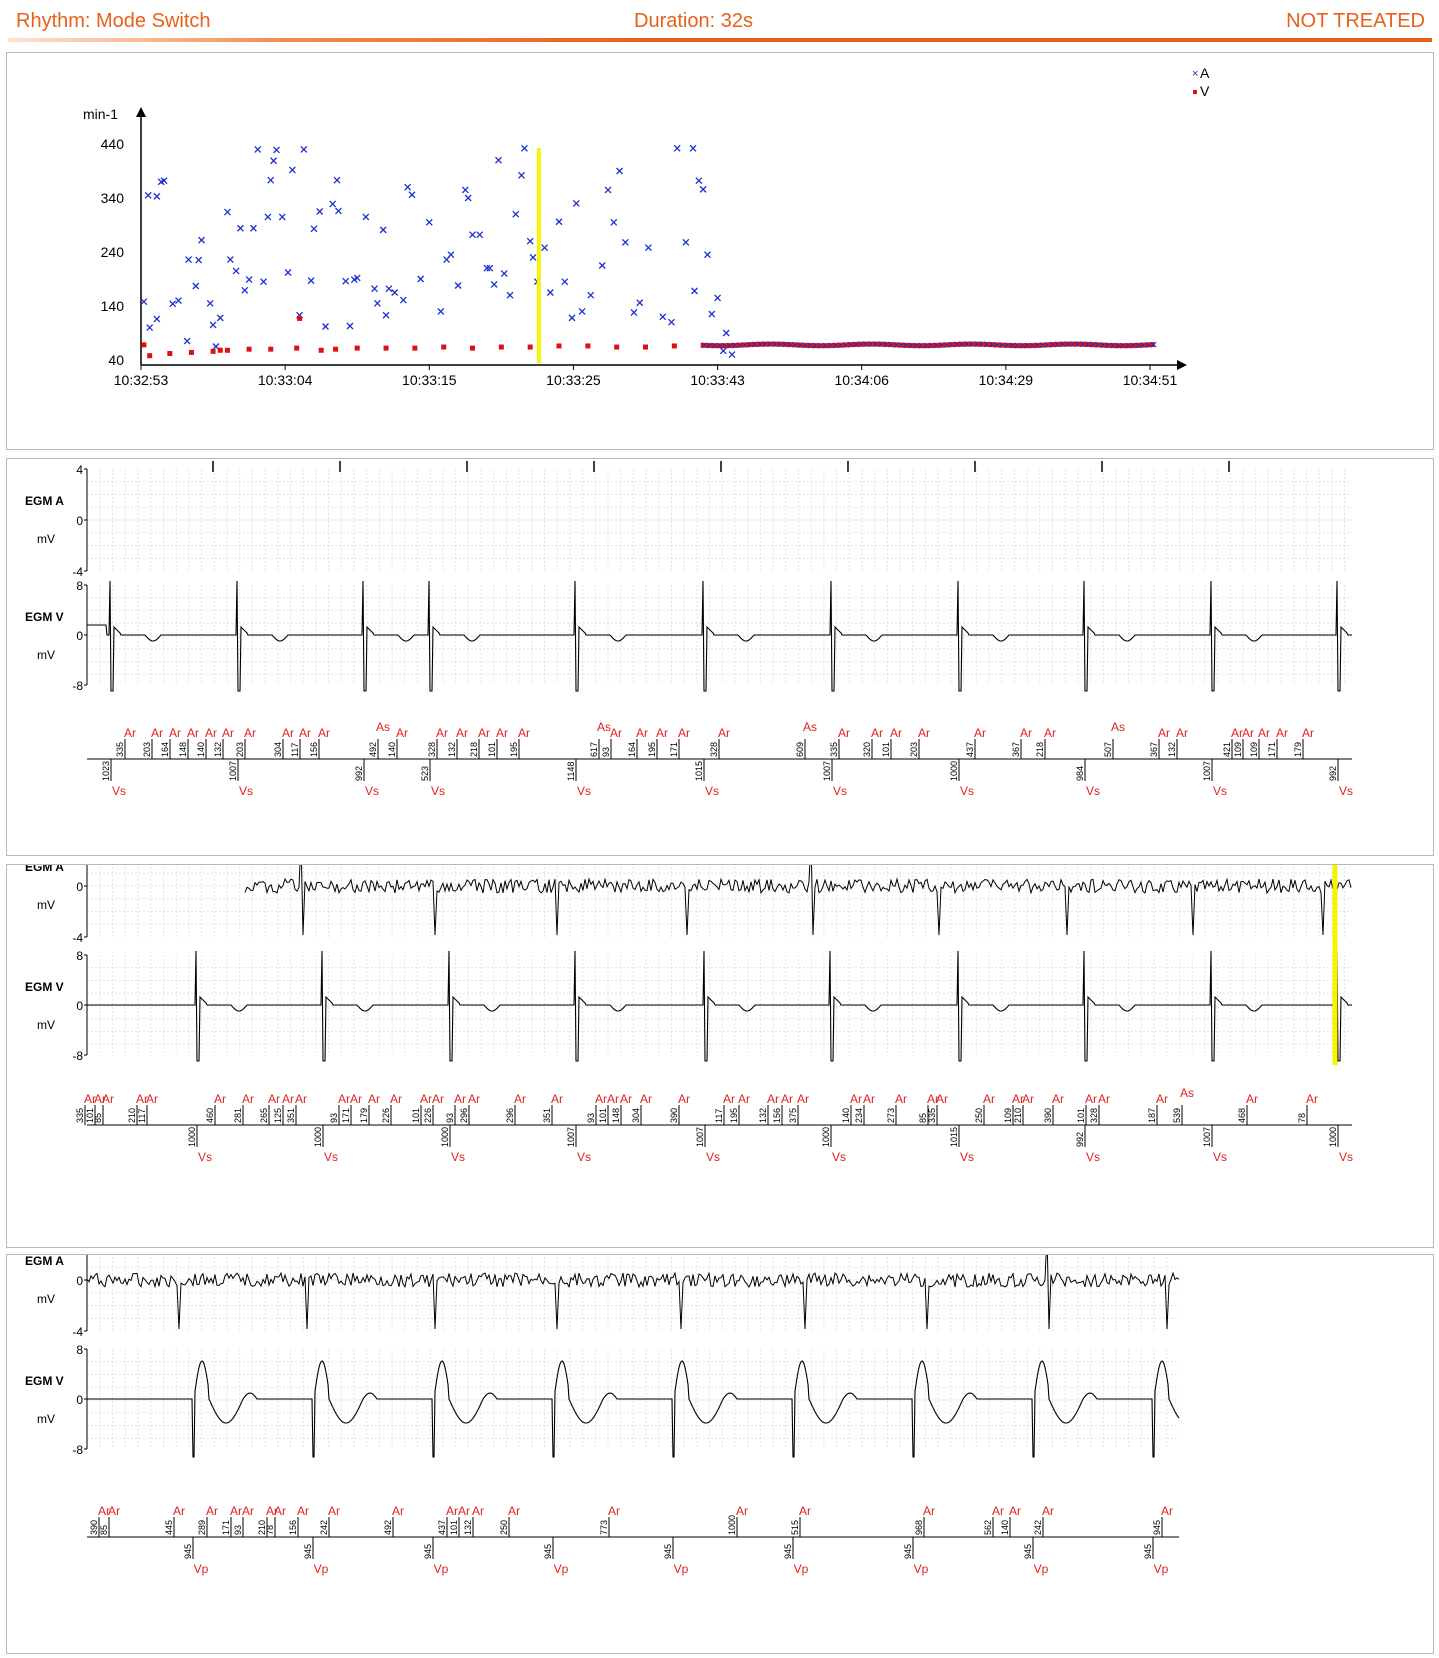  I want to click on atrial-interval: 273, so click(891, 1115).